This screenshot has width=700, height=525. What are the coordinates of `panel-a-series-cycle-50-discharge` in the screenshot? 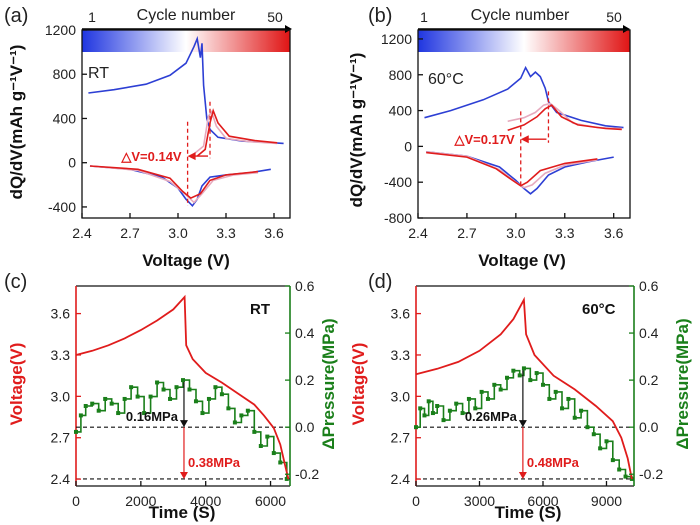 It's located at (174, 182).